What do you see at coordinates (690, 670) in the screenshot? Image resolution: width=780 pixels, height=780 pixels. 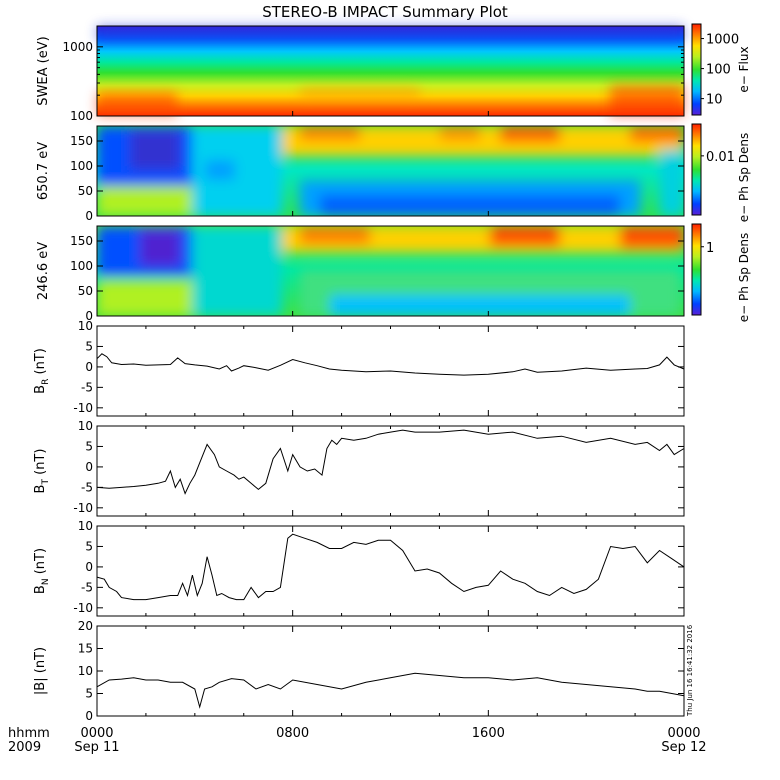 I see `timestamp: Thu Jun 16 16:41:32 2016` at bounding box center [690, 670].